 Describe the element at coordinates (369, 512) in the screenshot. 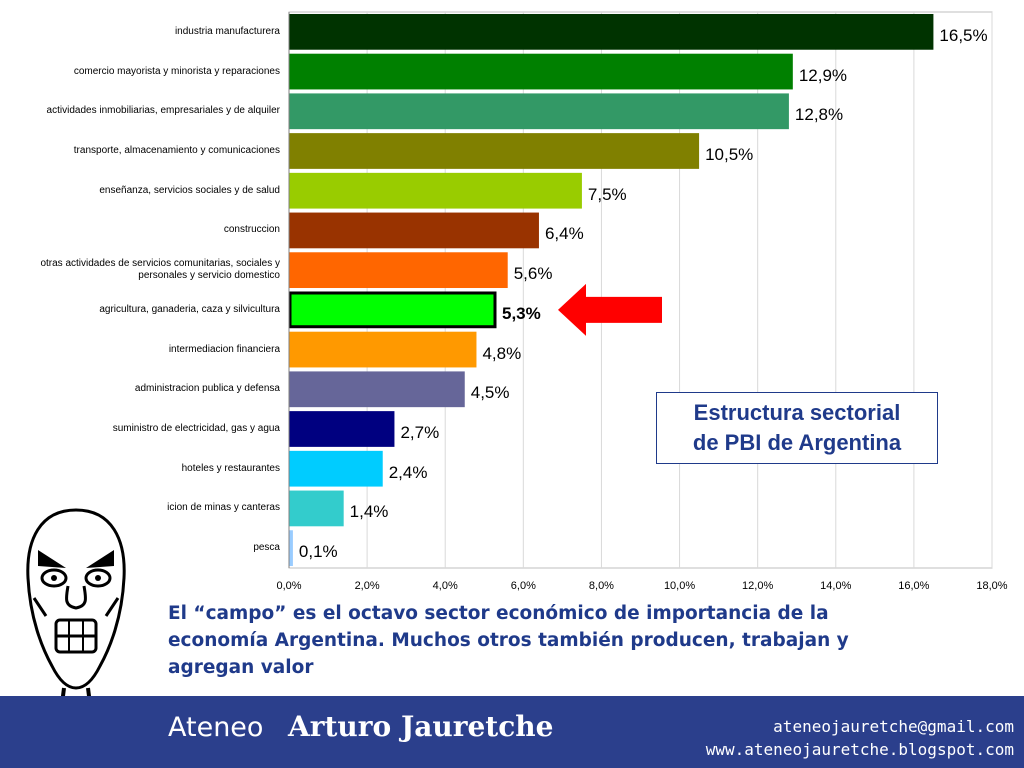

I see `data-label: 1,4%` at that location.